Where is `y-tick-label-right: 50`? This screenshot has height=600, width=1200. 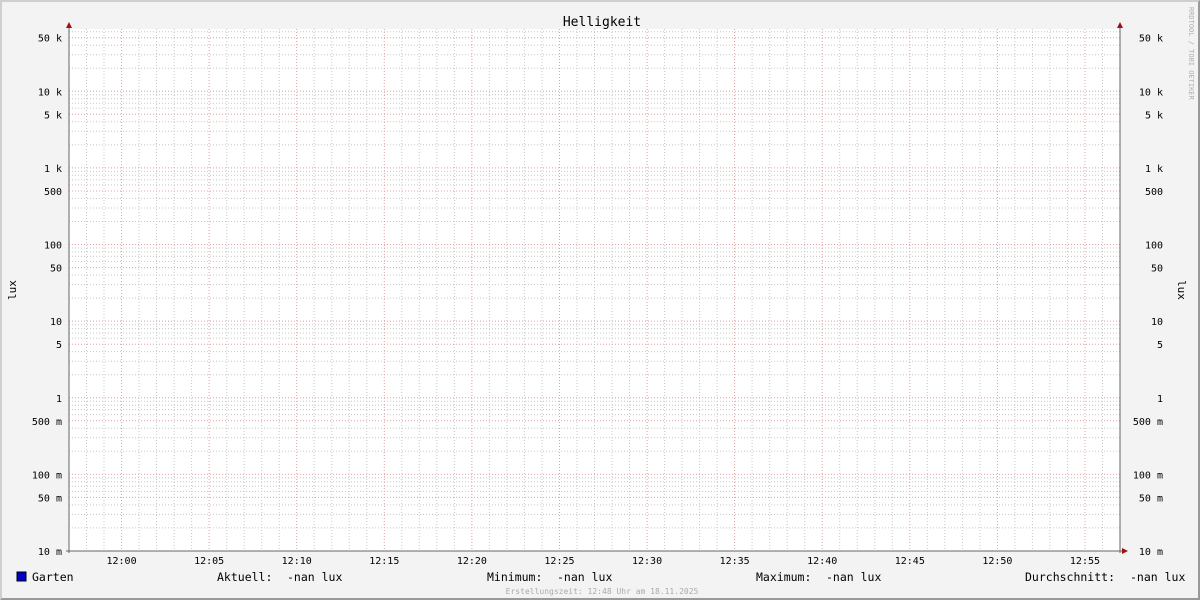 y-tick-label-right: 50 is located at coordinates (1157, 269).